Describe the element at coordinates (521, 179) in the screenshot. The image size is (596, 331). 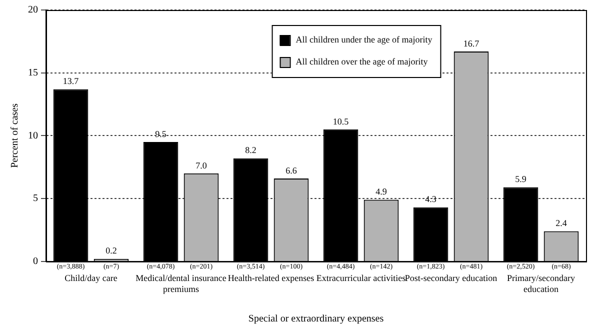
I see `data-label: 5.9` at that location.